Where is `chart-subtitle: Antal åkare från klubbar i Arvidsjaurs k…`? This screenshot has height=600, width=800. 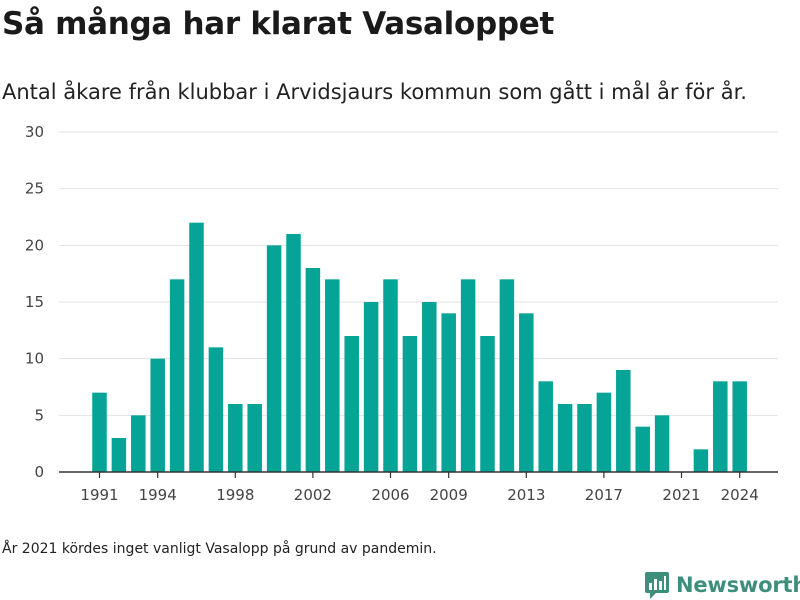
chart-subtitle: Antal åkare från klubbar i Arvidsjaurs k… is located at coordinates (374, 92).